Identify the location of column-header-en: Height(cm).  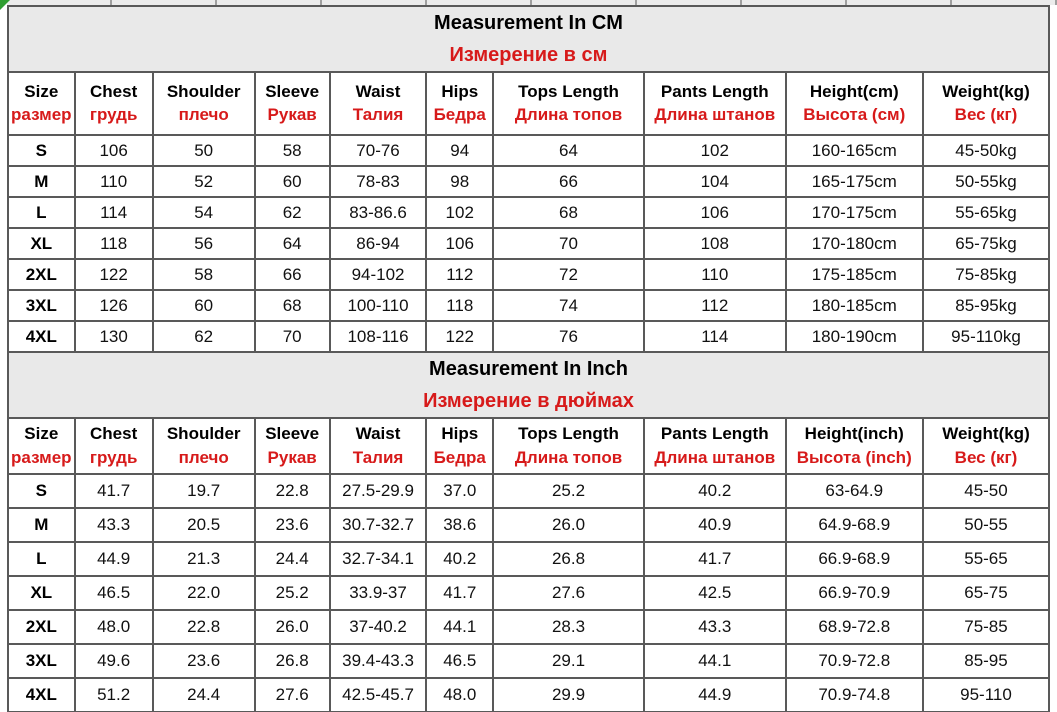
(854, 91).